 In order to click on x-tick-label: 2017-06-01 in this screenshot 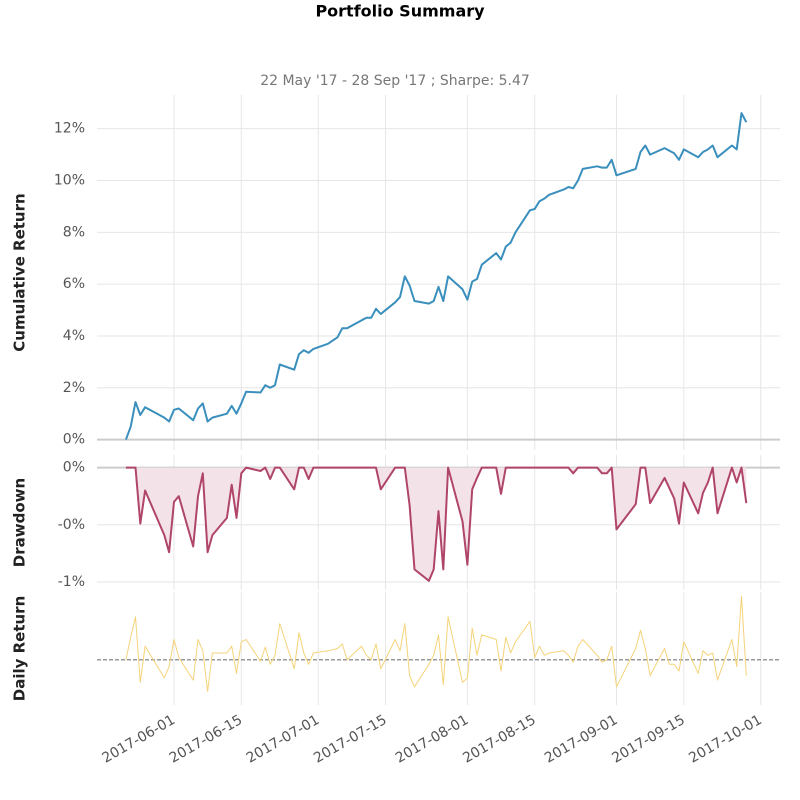, I will do `click(138, 739)`.